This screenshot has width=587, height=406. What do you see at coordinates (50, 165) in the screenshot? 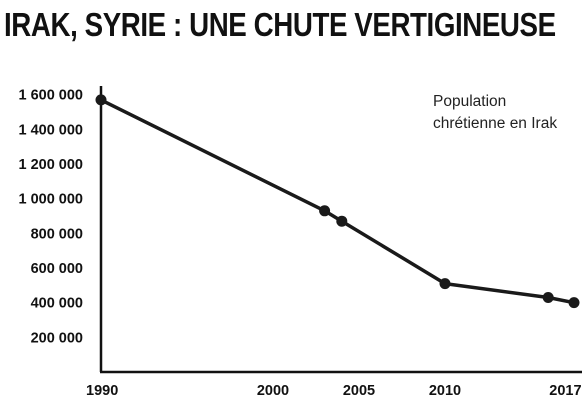
I see `y-tick-label: 1 200 000` at bounding box center [50, 165].